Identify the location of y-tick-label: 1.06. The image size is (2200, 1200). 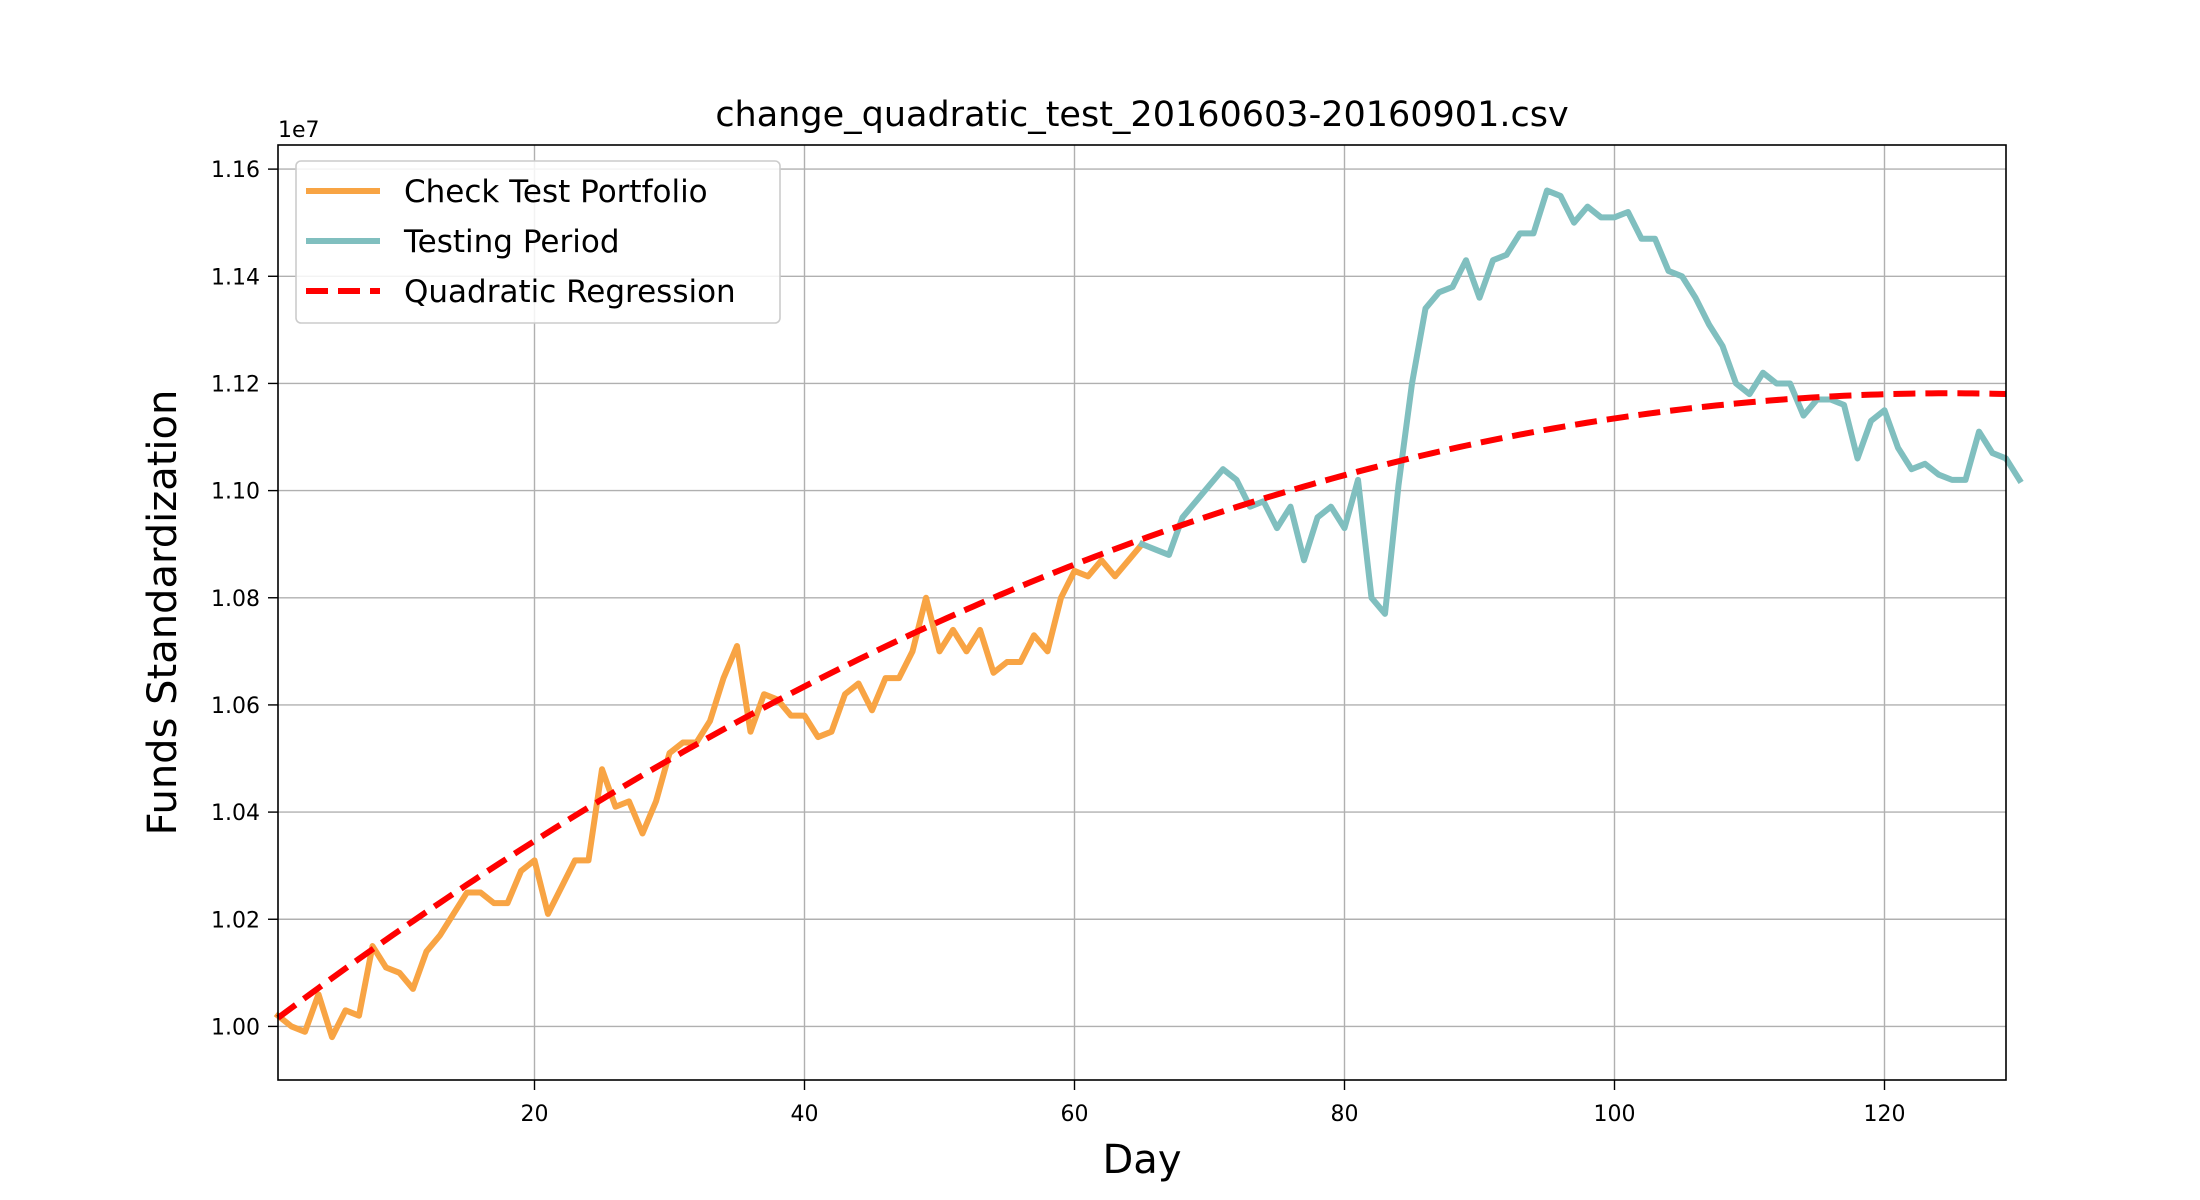
(235, 706).